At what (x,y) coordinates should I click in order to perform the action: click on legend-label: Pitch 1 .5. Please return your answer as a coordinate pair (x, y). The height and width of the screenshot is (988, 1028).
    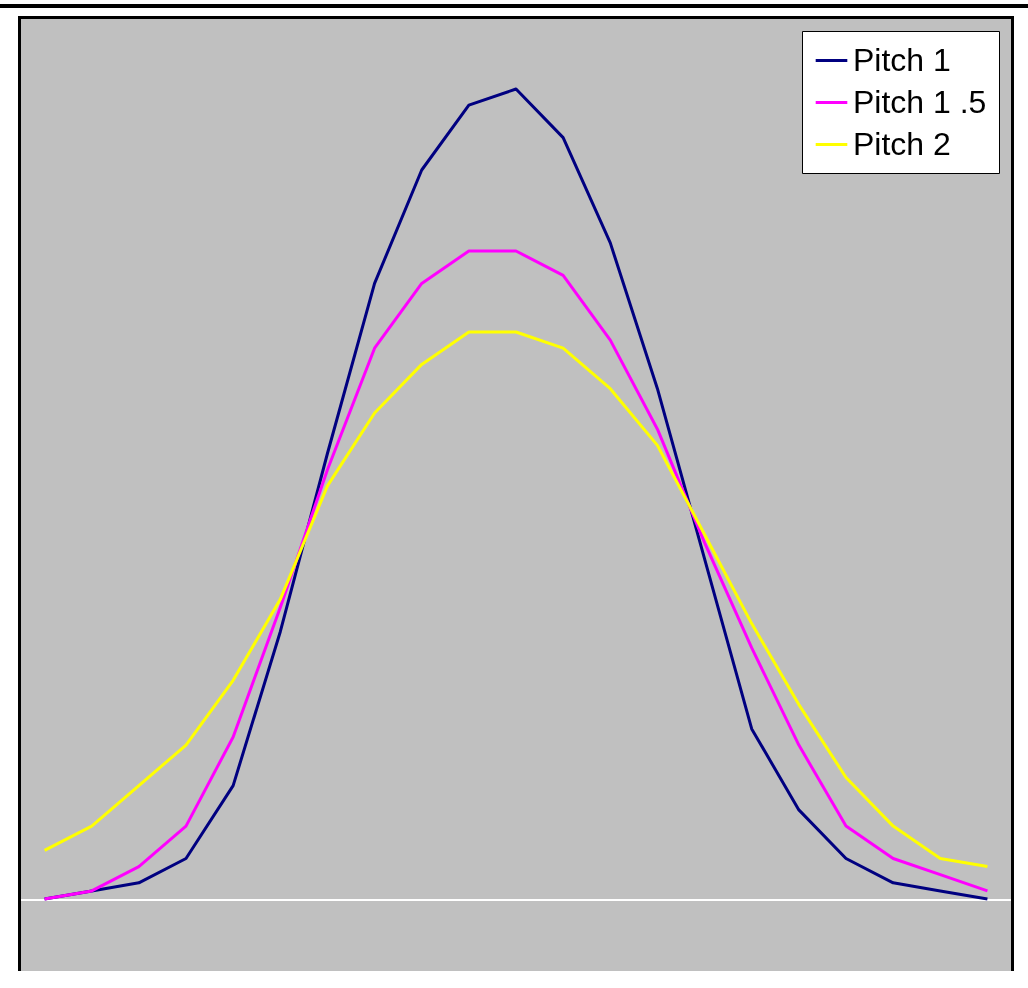
    Looking at the image, I should click on (920, 101).